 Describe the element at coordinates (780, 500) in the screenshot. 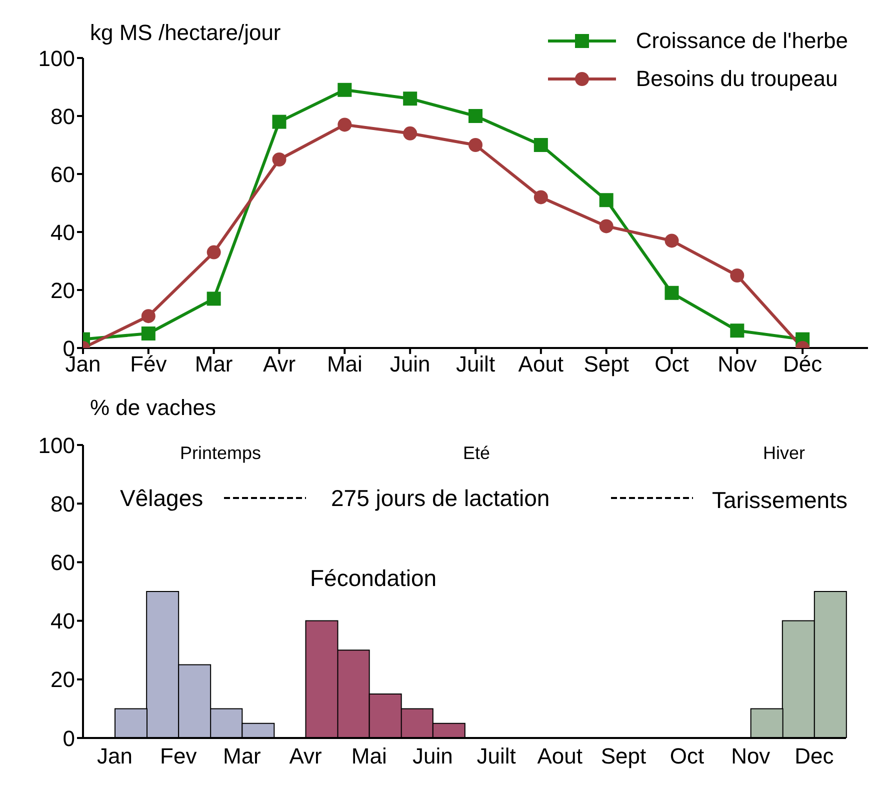

I see `annotation: Tarissements` at that location.